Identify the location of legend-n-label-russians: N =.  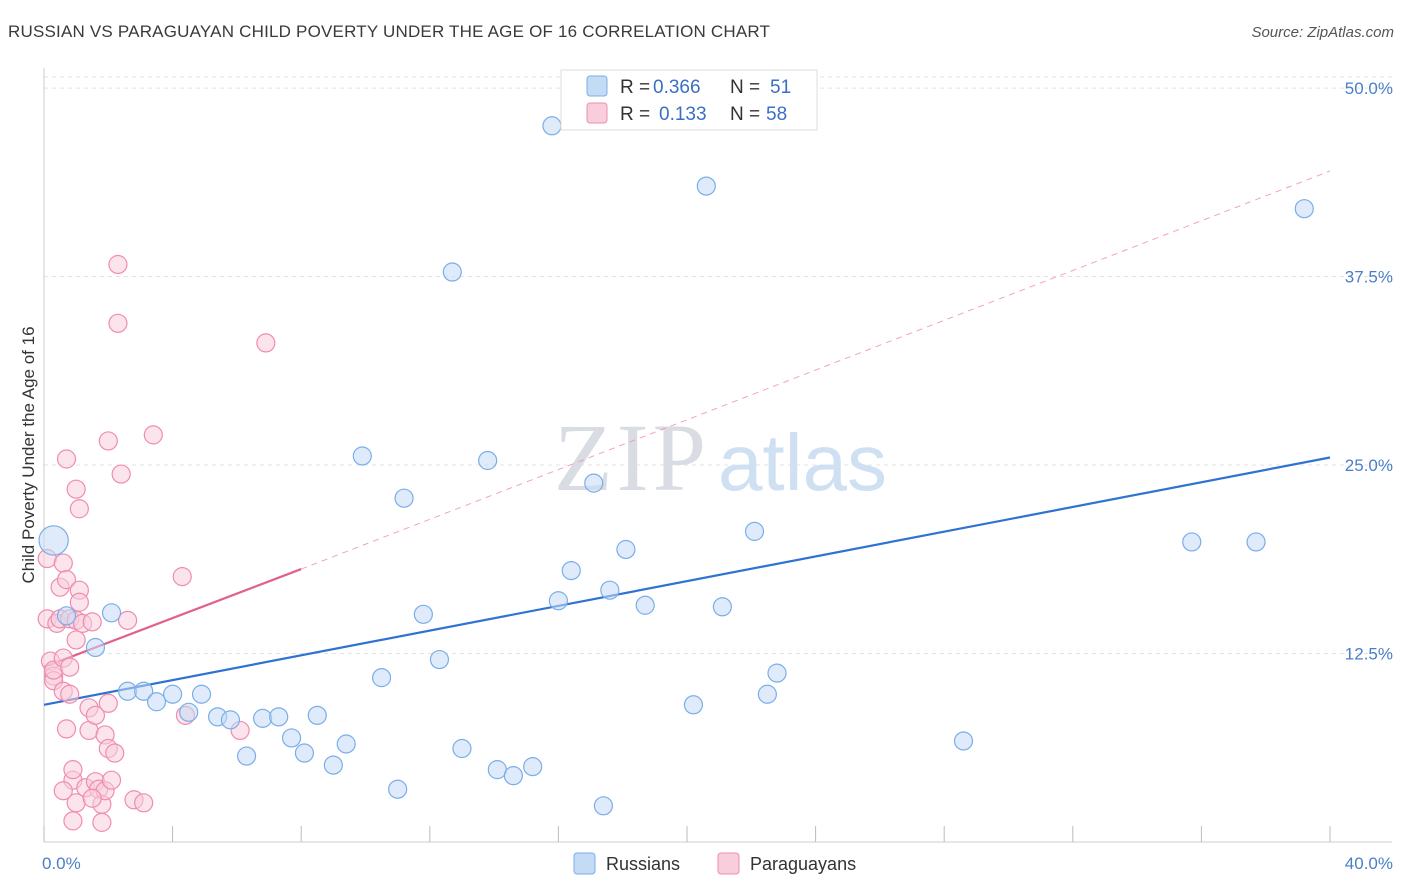
(745, 87).